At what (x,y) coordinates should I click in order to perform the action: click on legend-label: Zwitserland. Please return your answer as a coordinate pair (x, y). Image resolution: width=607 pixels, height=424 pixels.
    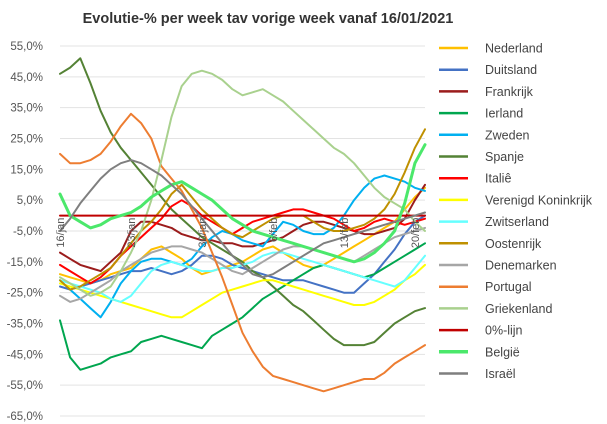
    Looking at the image, I should click on (517, 222).